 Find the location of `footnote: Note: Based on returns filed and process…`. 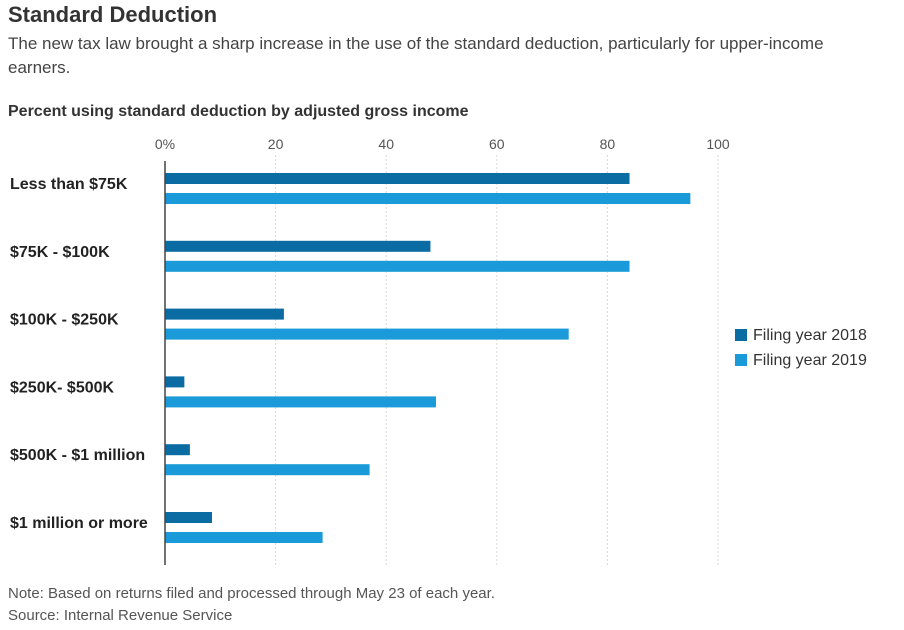

footnote: Note: Based on returns filed and process… is located at coordinates (251, 605).